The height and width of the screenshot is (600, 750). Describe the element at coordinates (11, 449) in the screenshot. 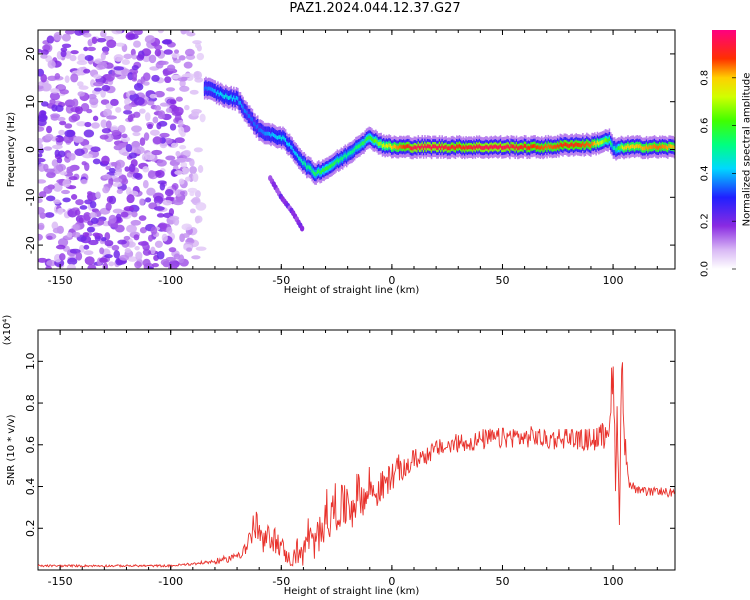

I see `snr-y-label: SNR (10 * v/v)` at that location.